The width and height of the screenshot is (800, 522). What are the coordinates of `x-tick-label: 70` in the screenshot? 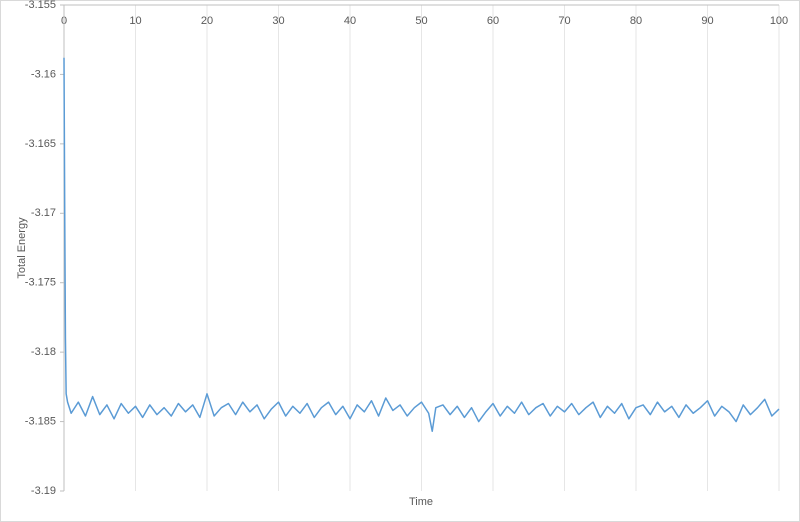 It's located at (564, 21).